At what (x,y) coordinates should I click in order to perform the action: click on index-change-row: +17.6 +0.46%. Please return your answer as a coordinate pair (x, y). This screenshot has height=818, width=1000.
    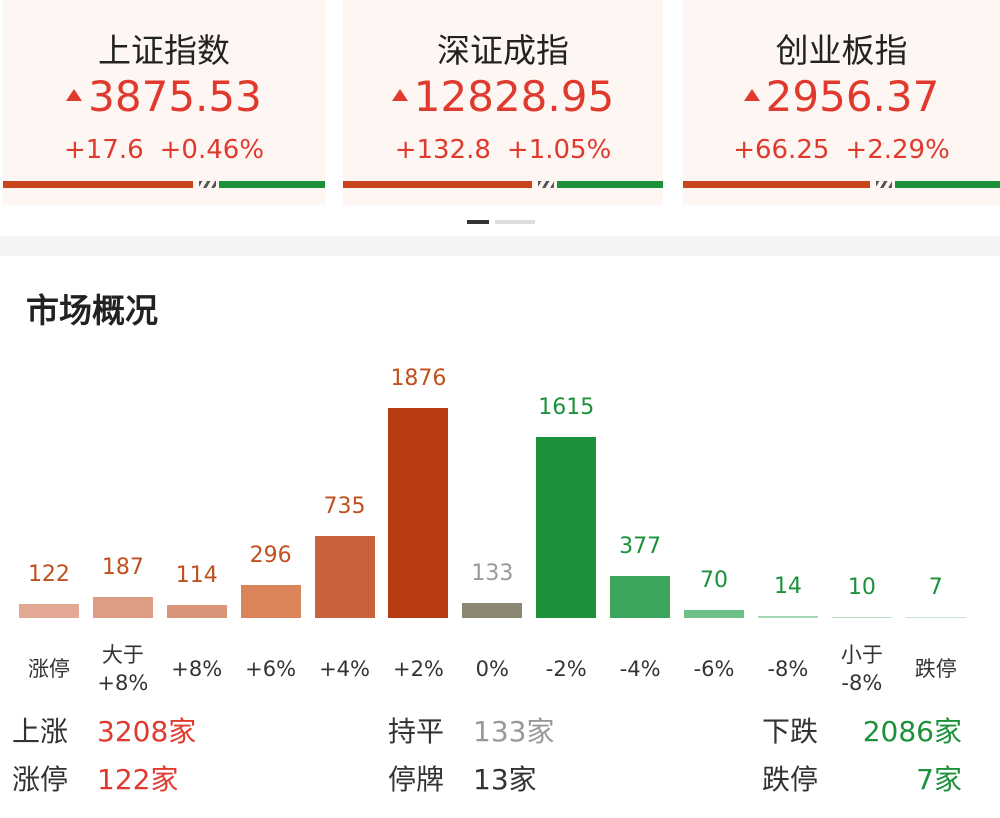
    Looking at the image, I should click on (164, 150).